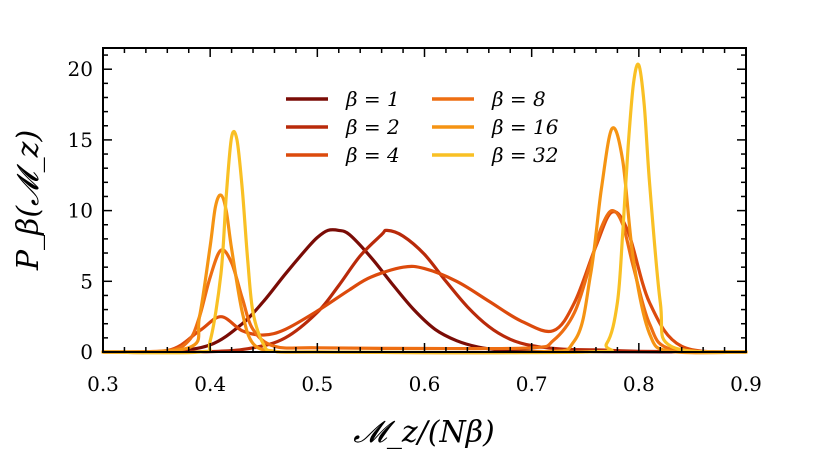  I want to click on x-tick-label: 0.9, so click(746, 384).